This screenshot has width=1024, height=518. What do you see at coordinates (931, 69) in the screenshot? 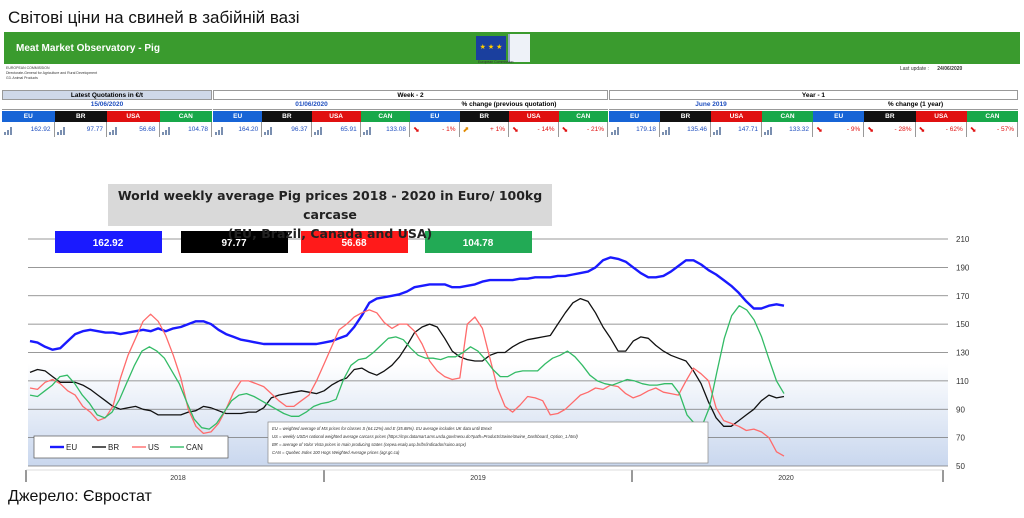
I see `last-update: Last update : 24/06/2020` at bounding box center [931, 69].